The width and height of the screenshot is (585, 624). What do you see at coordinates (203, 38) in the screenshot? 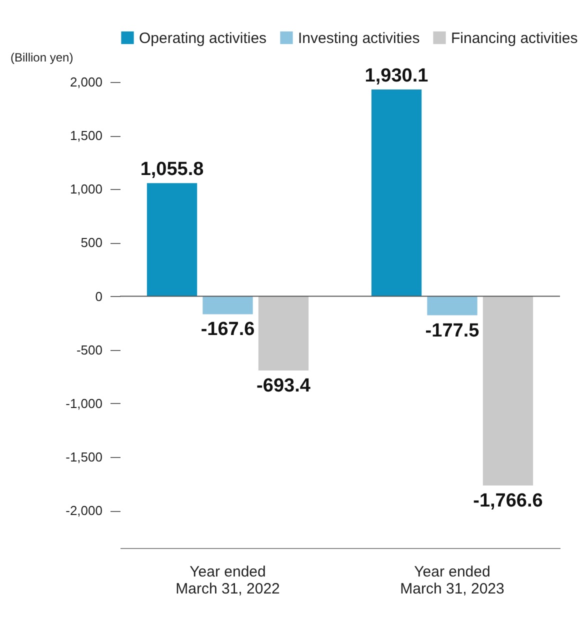
I see `legend-label: Operating activities` at bounding box center [203, 38].